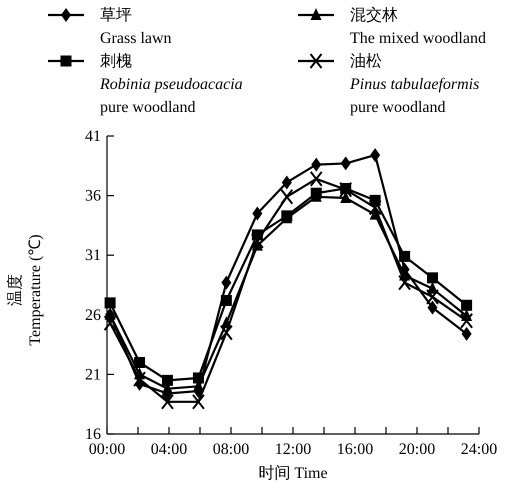 The height and width of the screenshot is (488, 525). What do you see at coordinates (107, 449) in the screenshot?
I see `x-tick-label: 00:00` at bounding box center [107, 449].